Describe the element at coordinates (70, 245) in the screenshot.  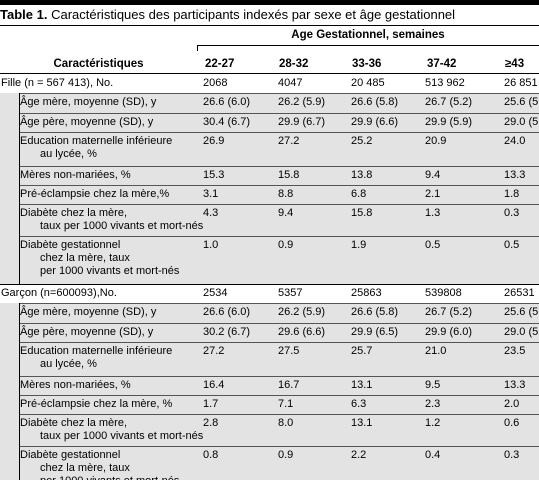
I see `fille-row-label: Diabète gestationnel` at that location.